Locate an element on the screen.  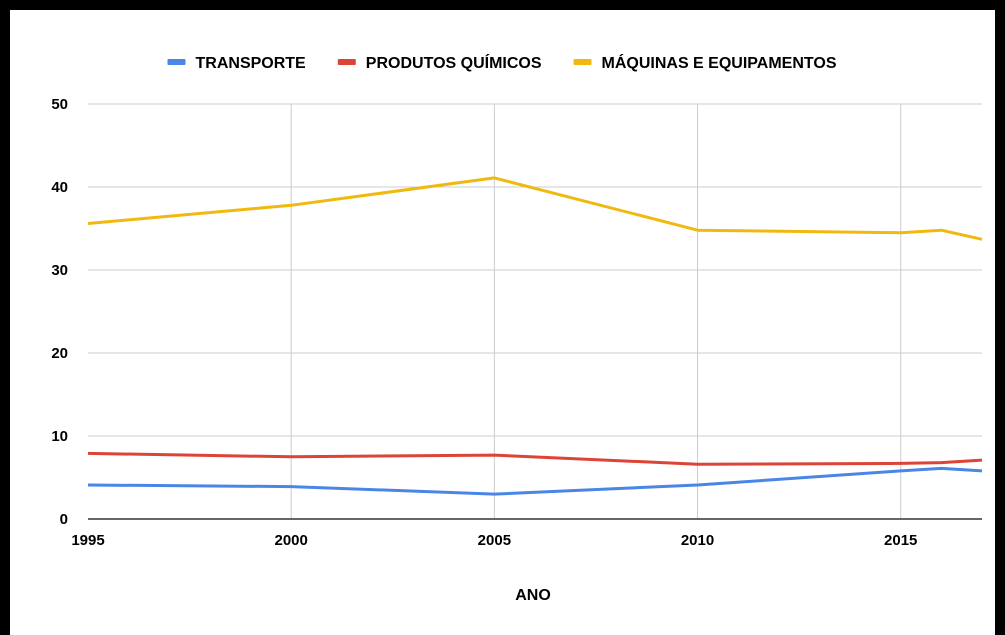
y-tick-label: 20 is located at coordinates (59, 353).